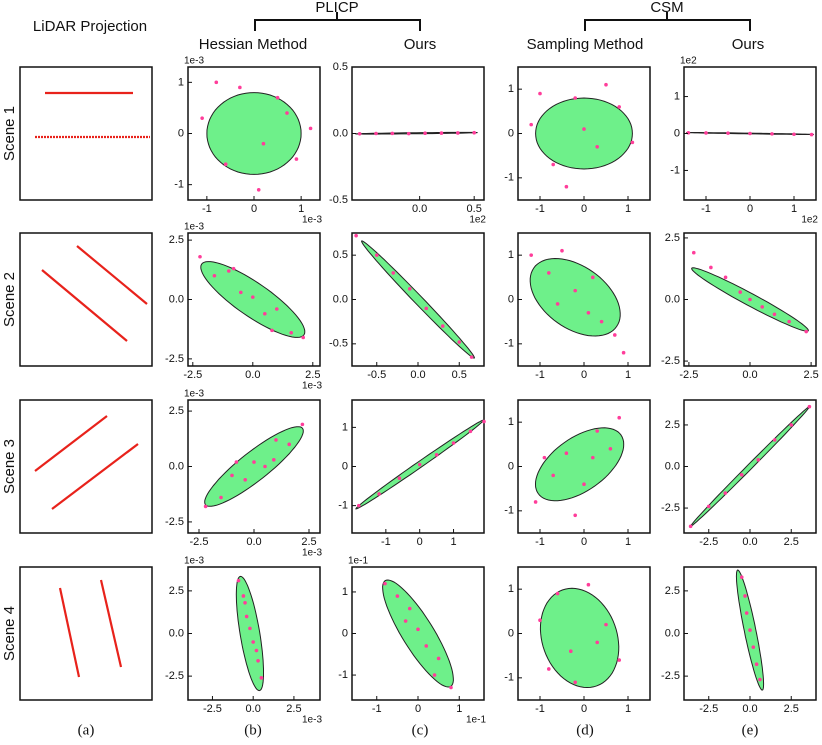 Image resolution: width=822 pixels, height=745 pixels. I want to click on lidar-box, so click(86, 299).